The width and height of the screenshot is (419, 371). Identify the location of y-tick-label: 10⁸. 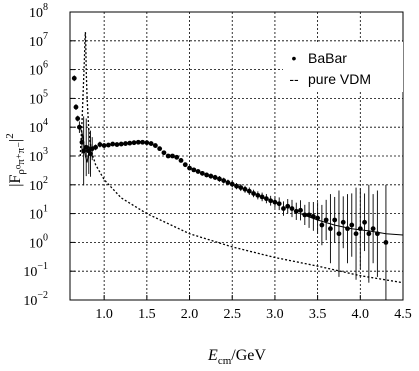
(38, 11).